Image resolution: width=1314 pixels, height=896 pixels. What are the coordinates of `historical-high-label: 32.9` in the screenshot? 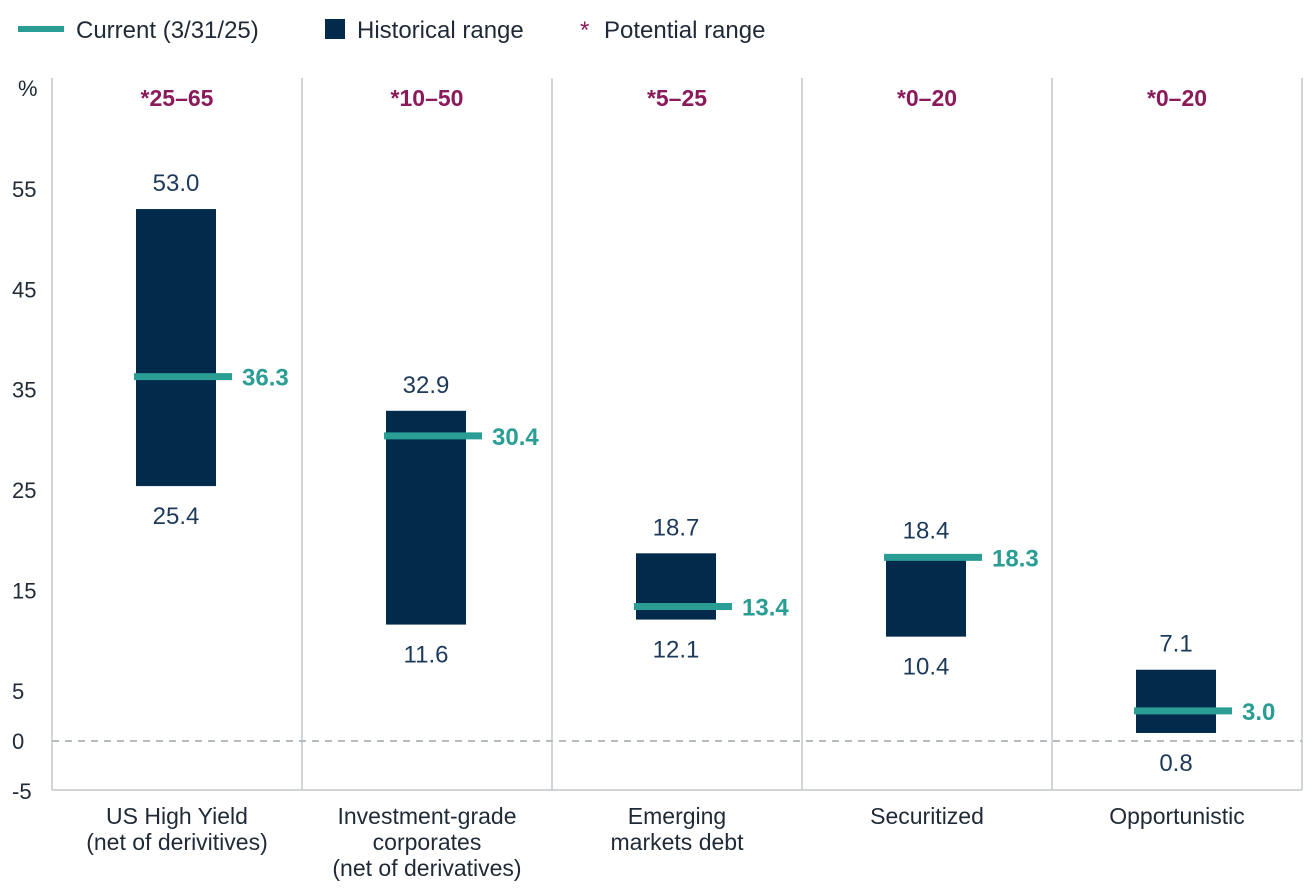 It's located at (426, 385).